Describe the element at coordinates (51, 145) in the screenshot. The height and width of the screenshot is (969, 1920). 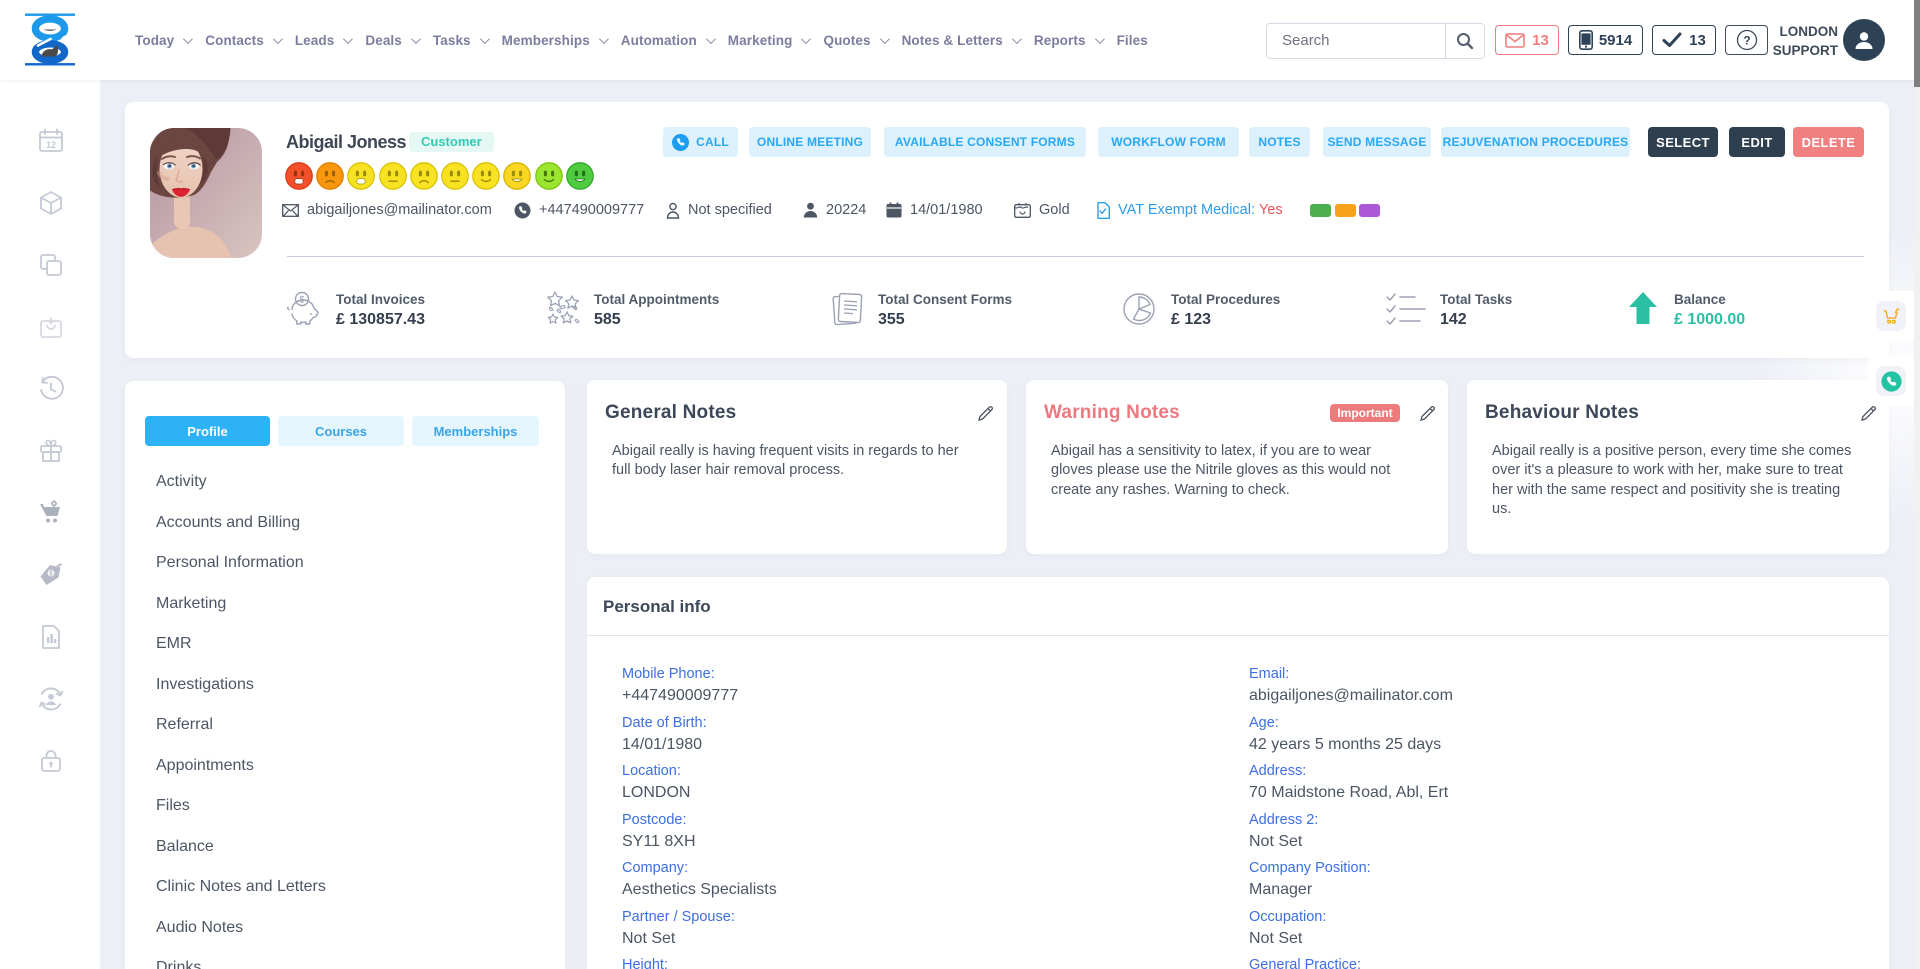
I see `svg-text: 12` at that location.